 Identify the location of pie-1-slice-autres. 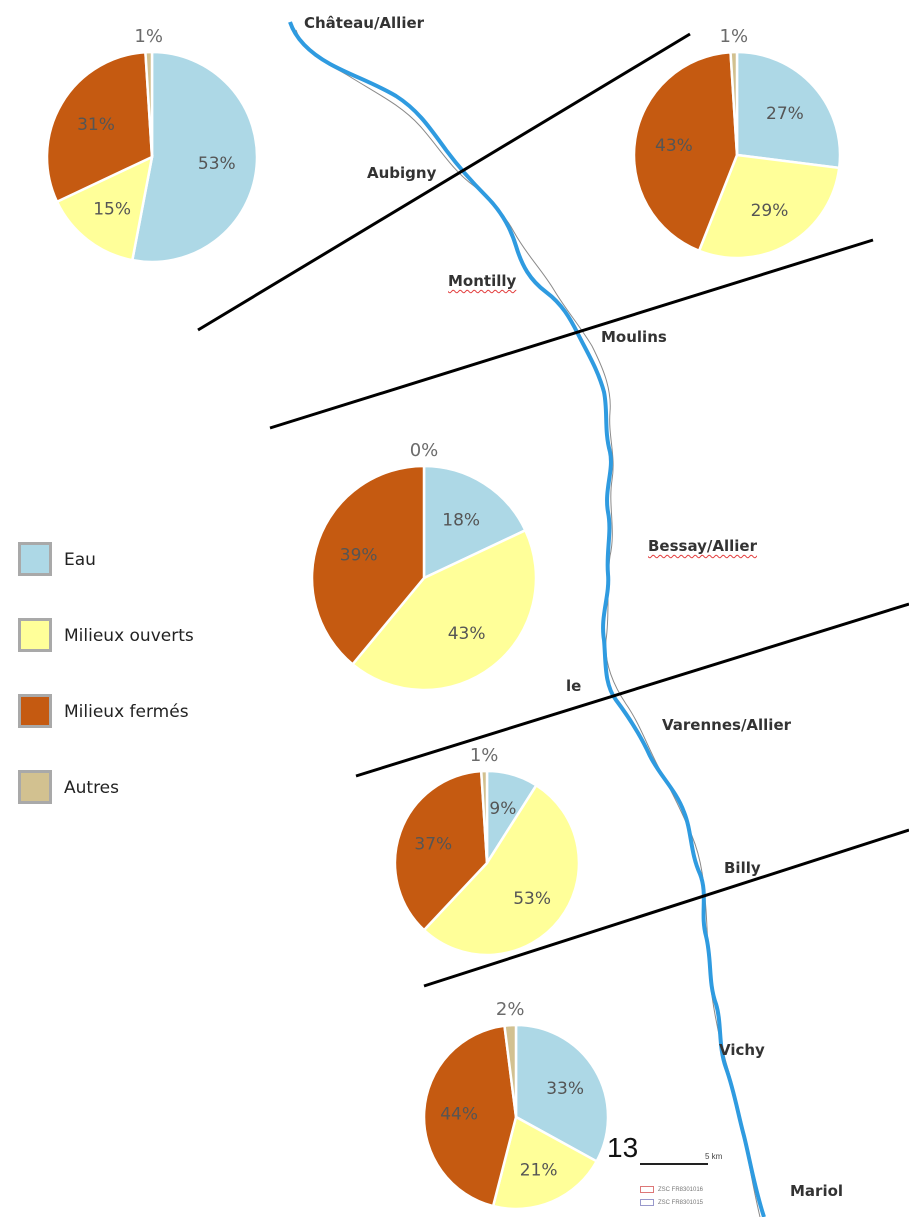
(149, 104).